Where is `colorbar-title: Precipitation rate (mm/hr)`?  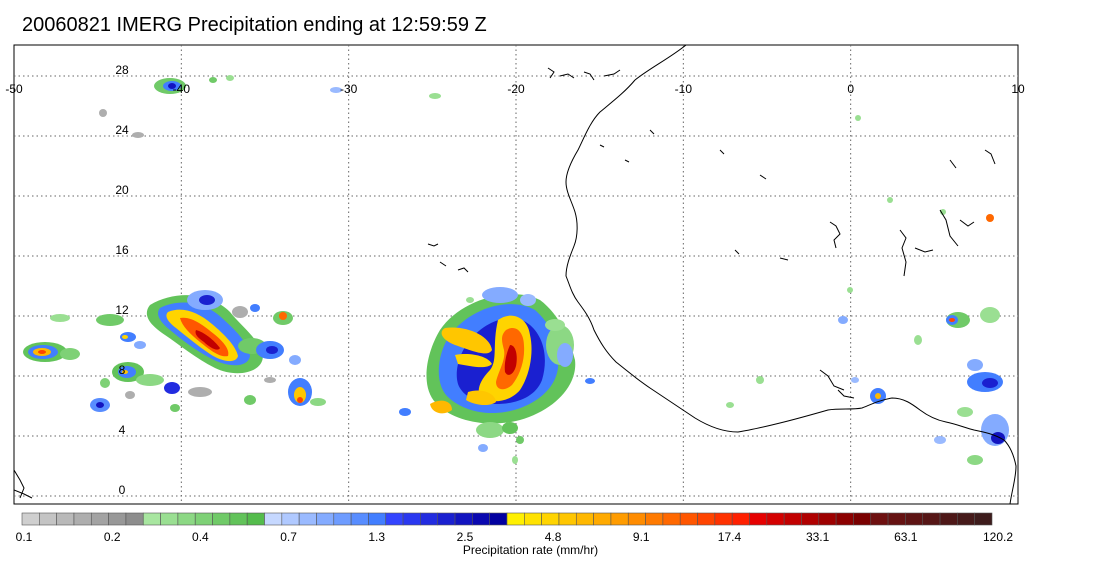
colorbar-title: Precipitation rate (mm/hr) is located at coordinates (550, 550).